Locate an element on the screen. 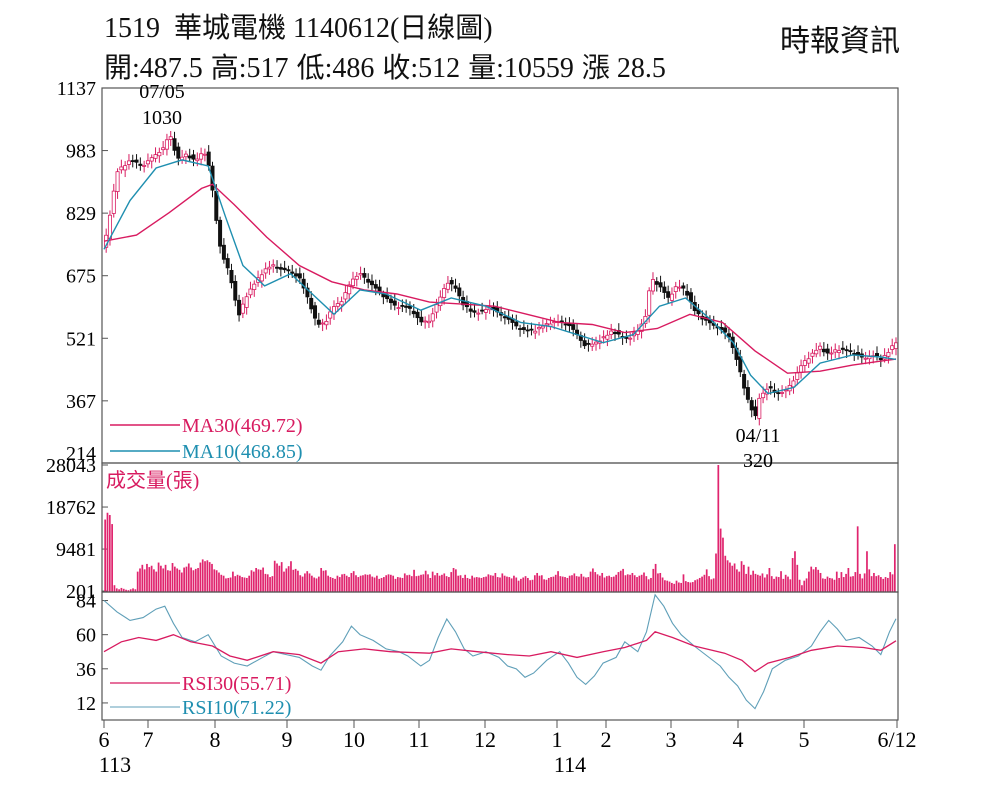 The width and height of the screenshot is (1000, 800). x-month-label: 6/12 is located at coordinates (896, 739).